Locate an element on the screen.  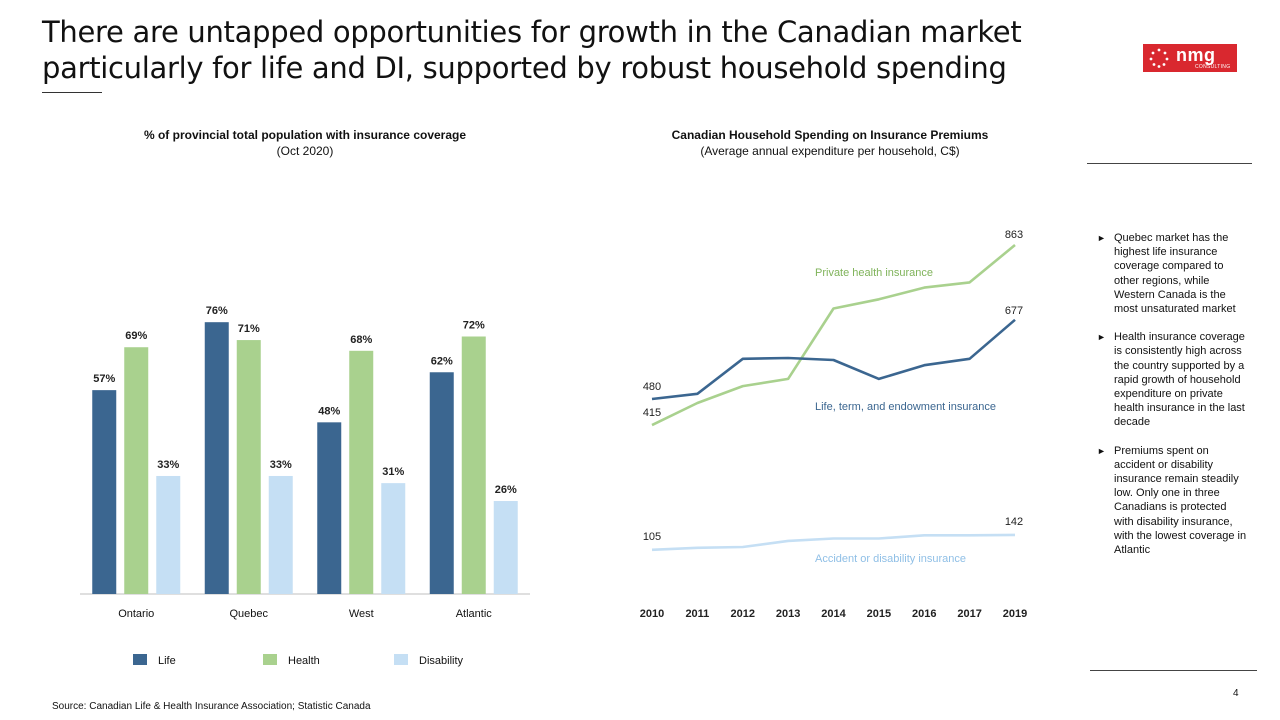
series-name-label: Life, term, and endowment insurance is located at coordinates (905, 407).